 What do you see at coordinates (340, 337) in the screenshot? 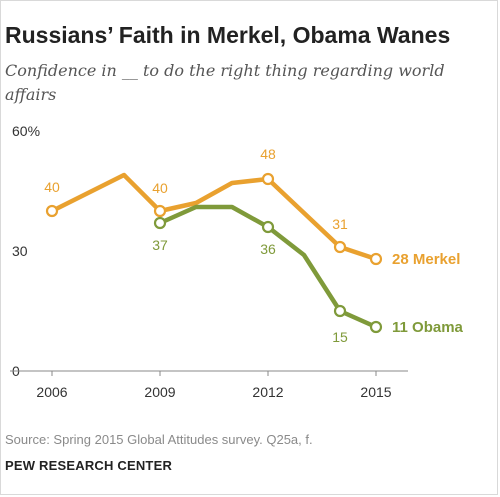
I see `obama-data-label: 15` at bounding box center [340, 337].